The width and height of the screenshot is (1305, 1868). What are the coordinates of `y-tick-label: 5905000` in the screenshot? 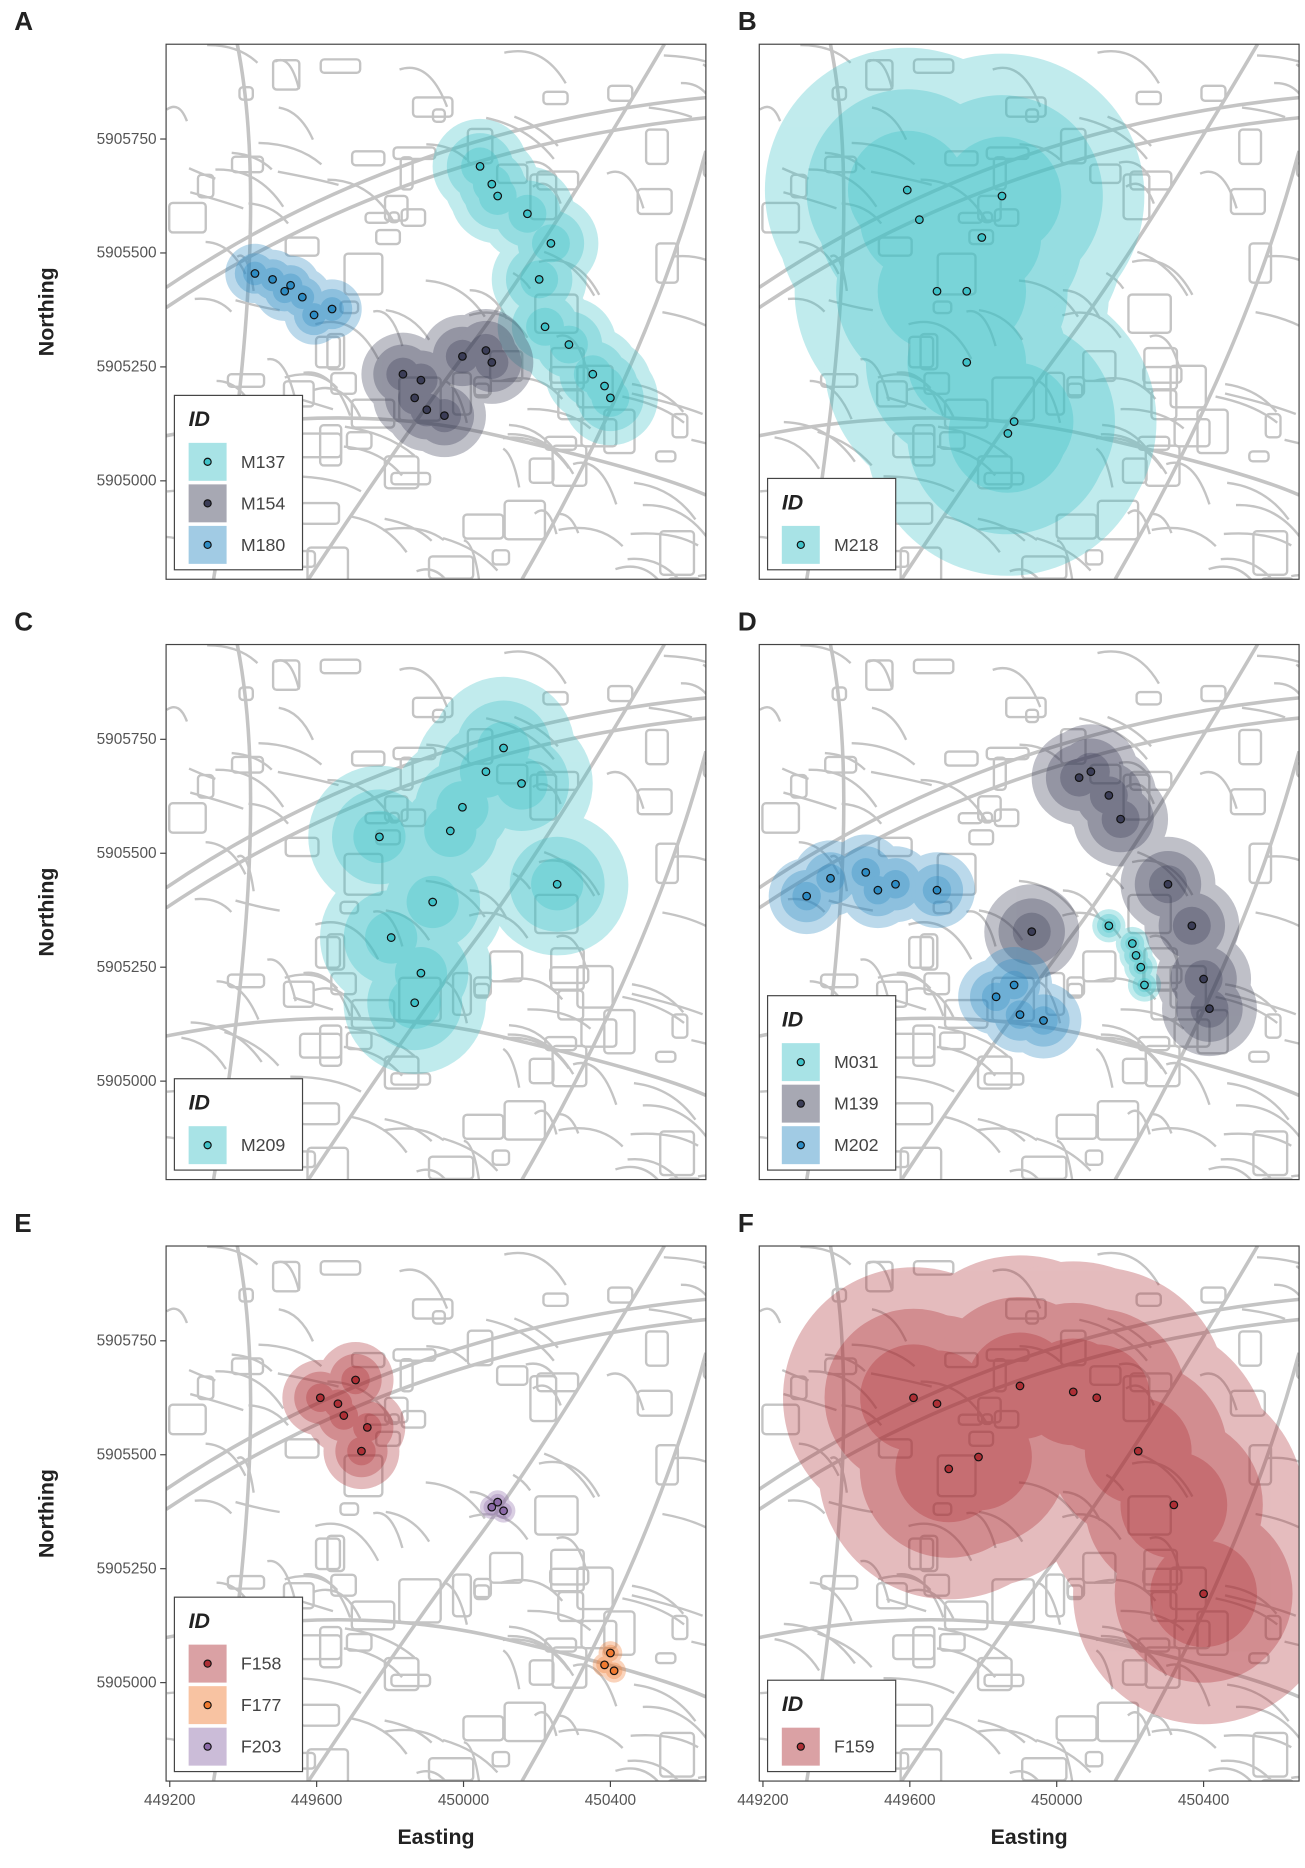 It's located at (127, 1682).